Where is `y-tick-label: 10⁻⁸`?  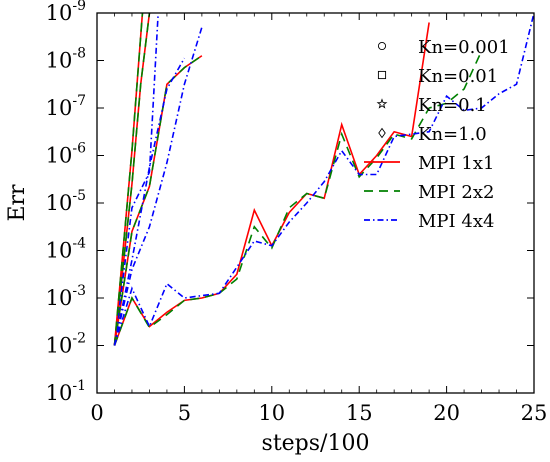
y-tick-label: 10⁻⁸ is located at coordinates (66, 59).